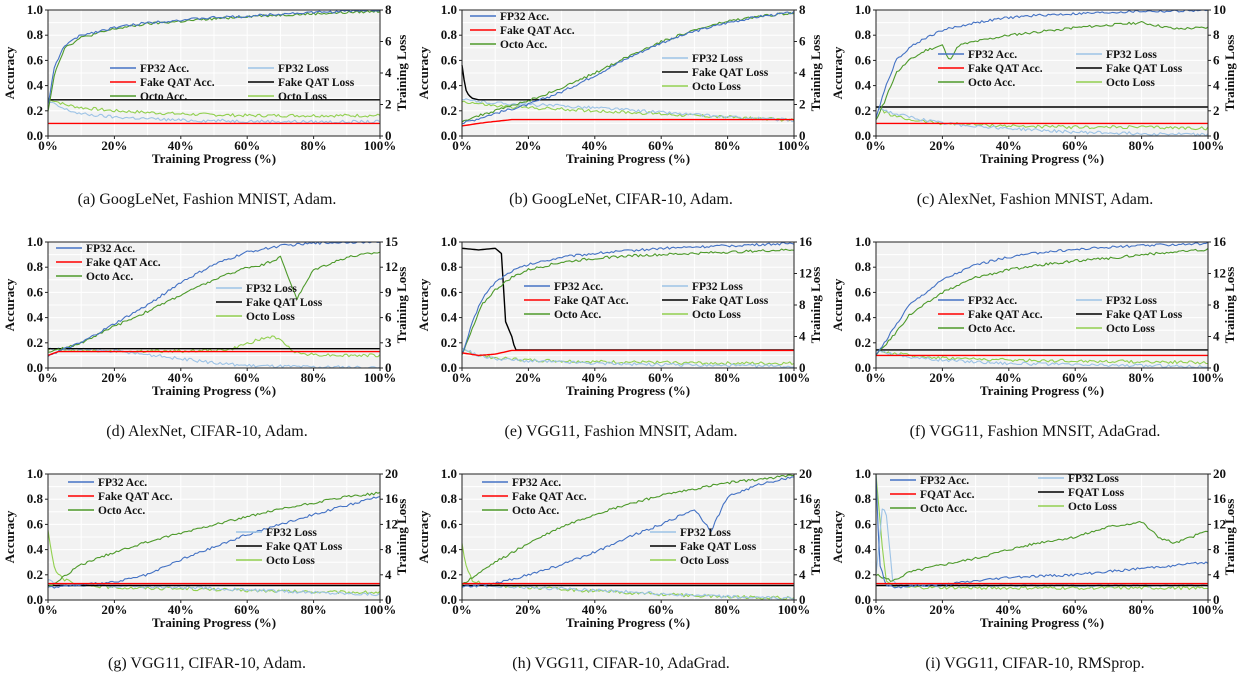  Describe the element at coordinates (1042, 118) in the screenshot. I see `series-line-octo-loss` at that location.